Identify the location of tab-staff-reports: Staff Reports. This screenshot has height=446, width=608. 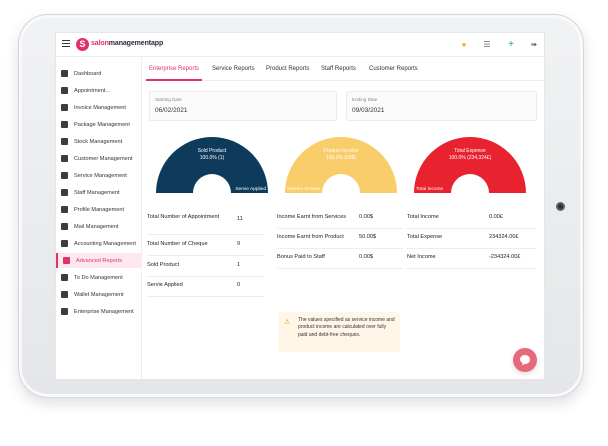
(338, 69).